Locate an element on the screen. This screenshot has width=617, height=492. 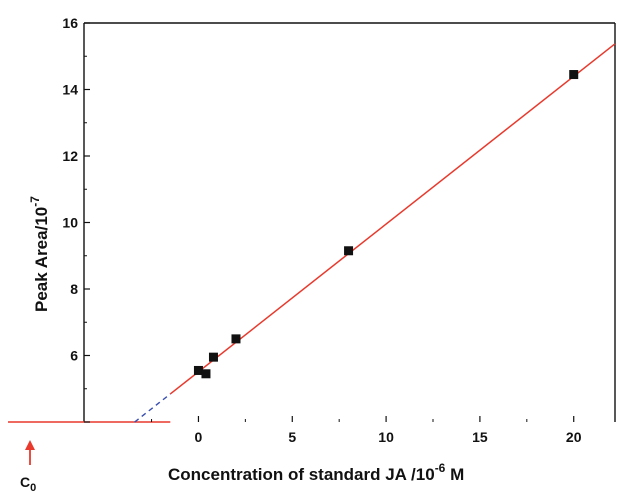
c0-label-main: C is located at coordinates (25, 482).